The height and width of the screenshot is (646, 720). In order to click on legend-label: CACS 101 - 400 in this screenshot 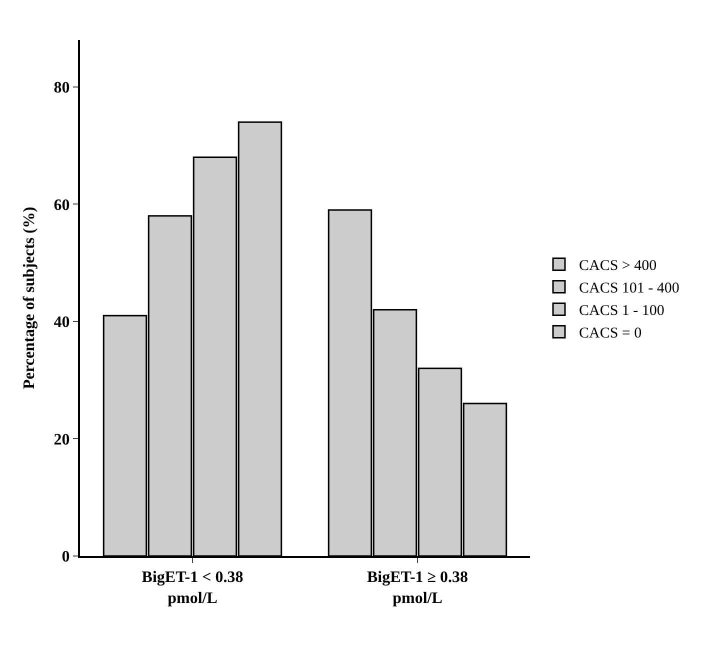, I will do `click(629, 288)`.